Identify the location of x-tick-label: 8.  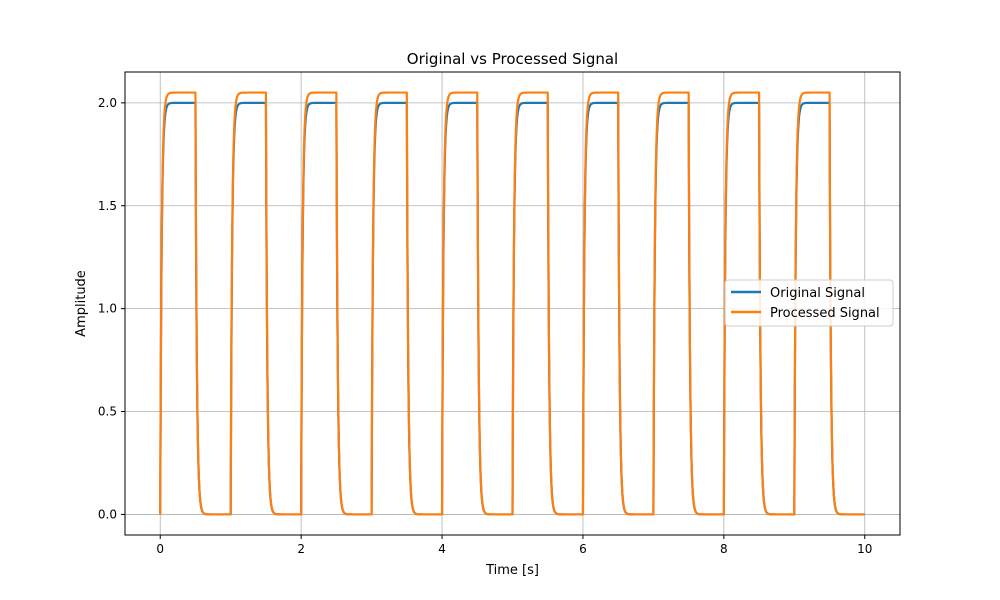
(724, 549).